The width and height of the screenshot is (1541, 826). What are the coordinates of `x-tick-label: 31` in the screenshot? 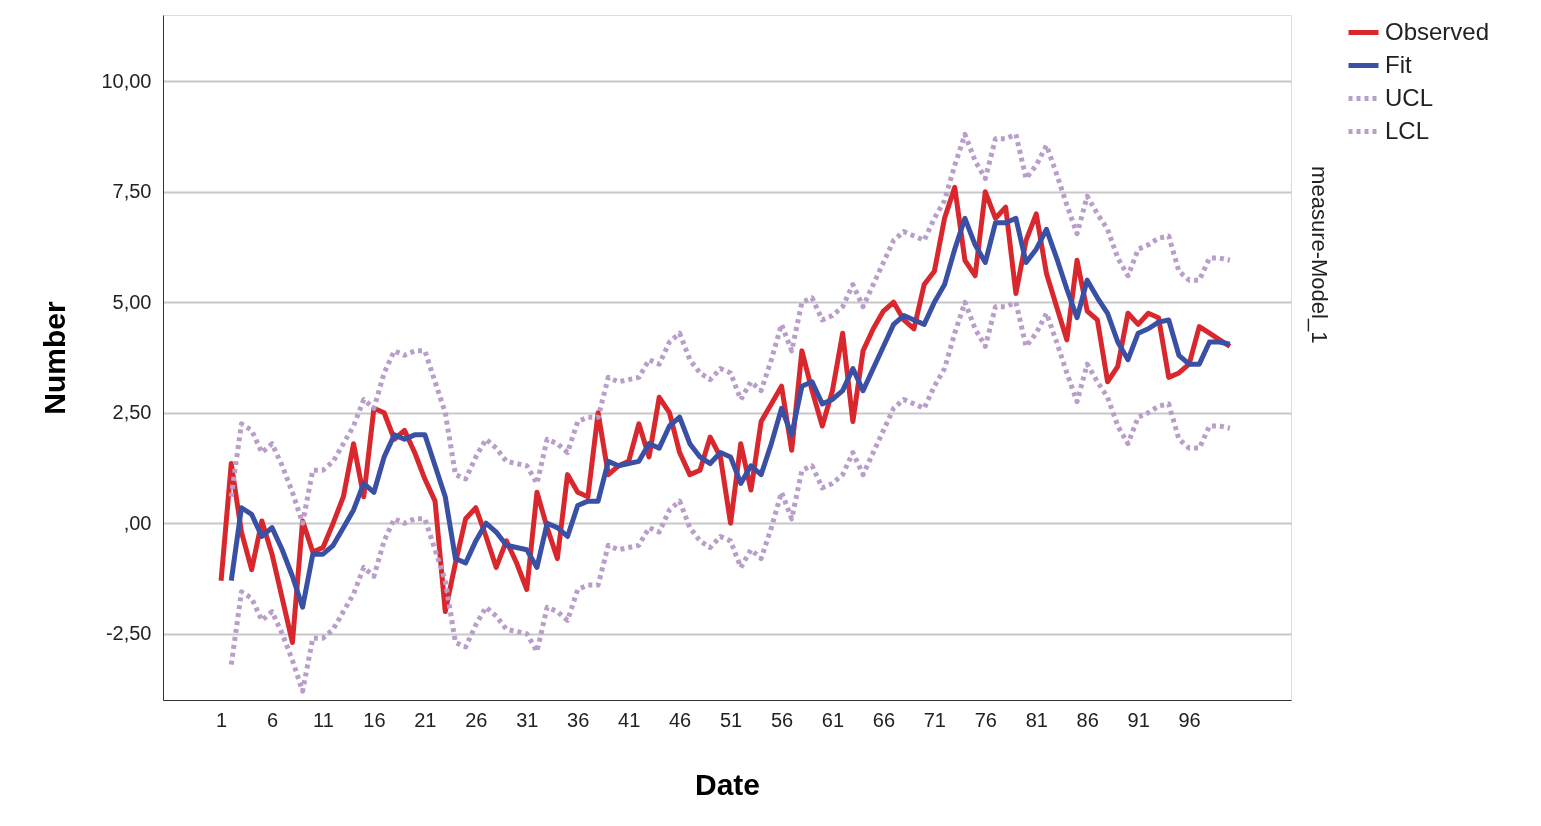 It's located at (527, 719).